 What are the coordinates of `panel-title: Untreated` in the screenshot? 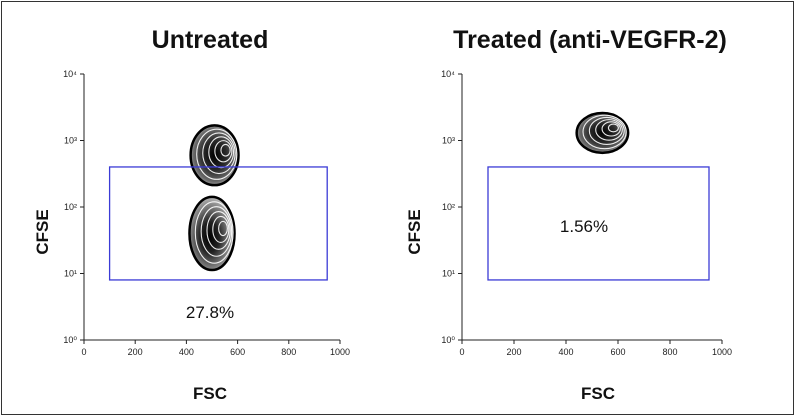 It's located at (210, 40).